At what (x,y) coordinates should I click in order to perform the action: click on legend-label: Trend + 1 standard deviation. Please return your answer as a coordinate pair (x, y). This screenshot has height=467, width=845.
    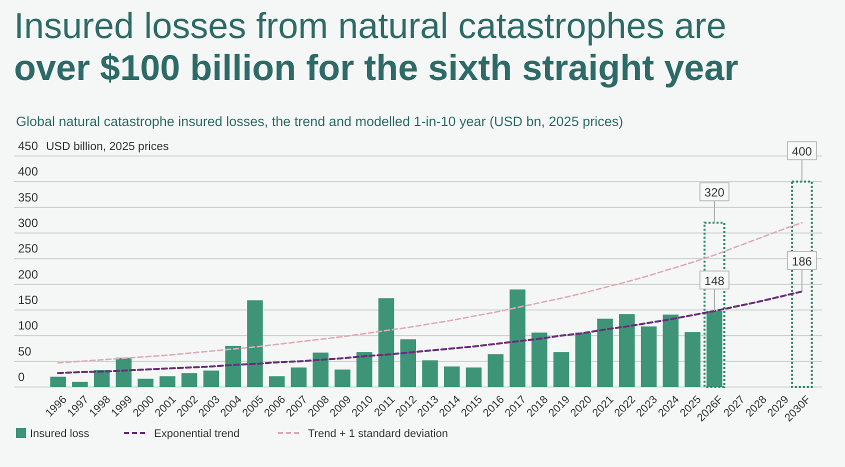
    Looking at the image, I should click on (378, 434).